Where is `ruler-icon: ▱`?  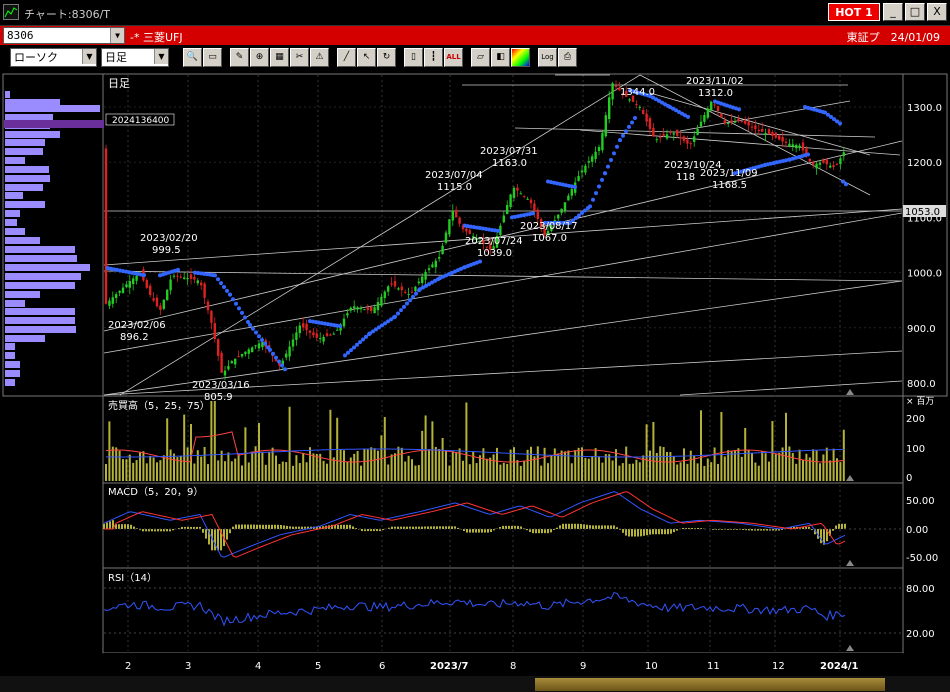
ruler-icon: ▱ is located at coordinates (480, 57).